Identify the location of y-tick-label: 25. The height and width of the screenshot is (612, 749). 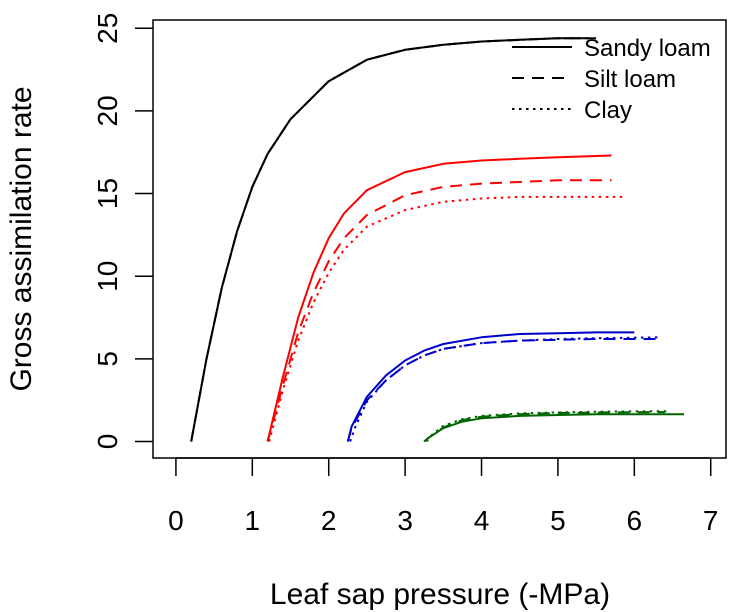
(107, 28).